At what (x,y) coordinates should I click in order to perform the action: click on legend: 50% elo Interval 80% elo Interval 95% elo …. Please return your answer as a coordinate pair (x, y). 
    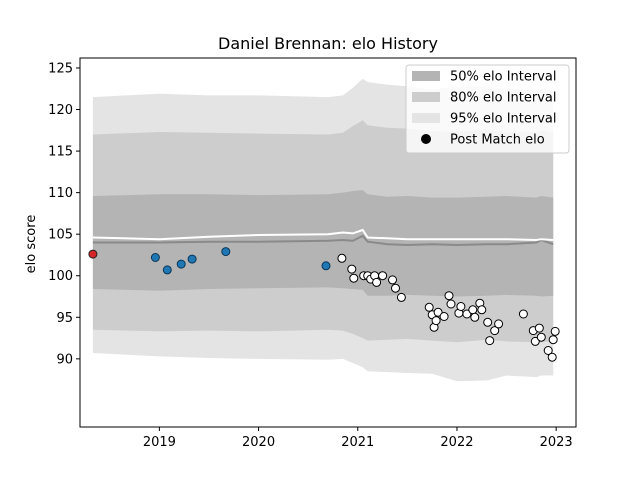
    Looking at the image, I should click on (487, 109).